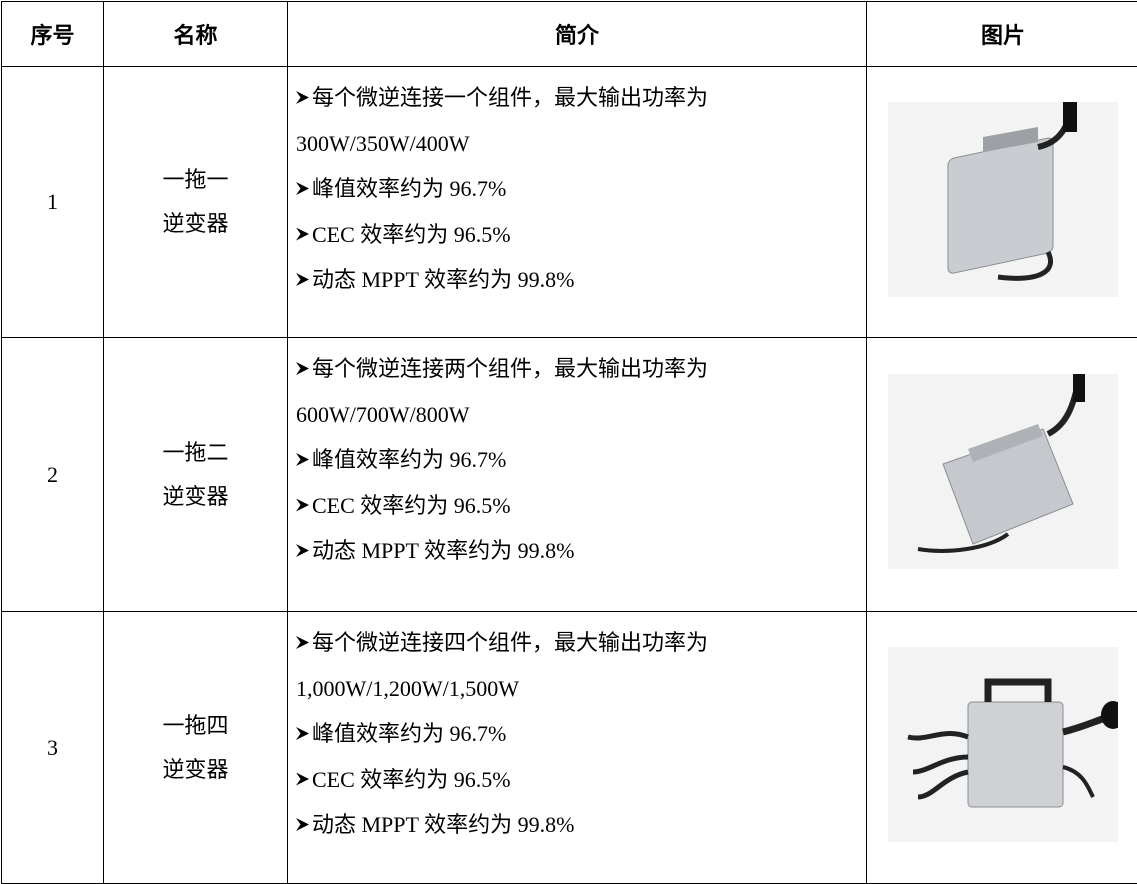  I want to click on row-name: 一拖四逆变器, so click(196, 748).